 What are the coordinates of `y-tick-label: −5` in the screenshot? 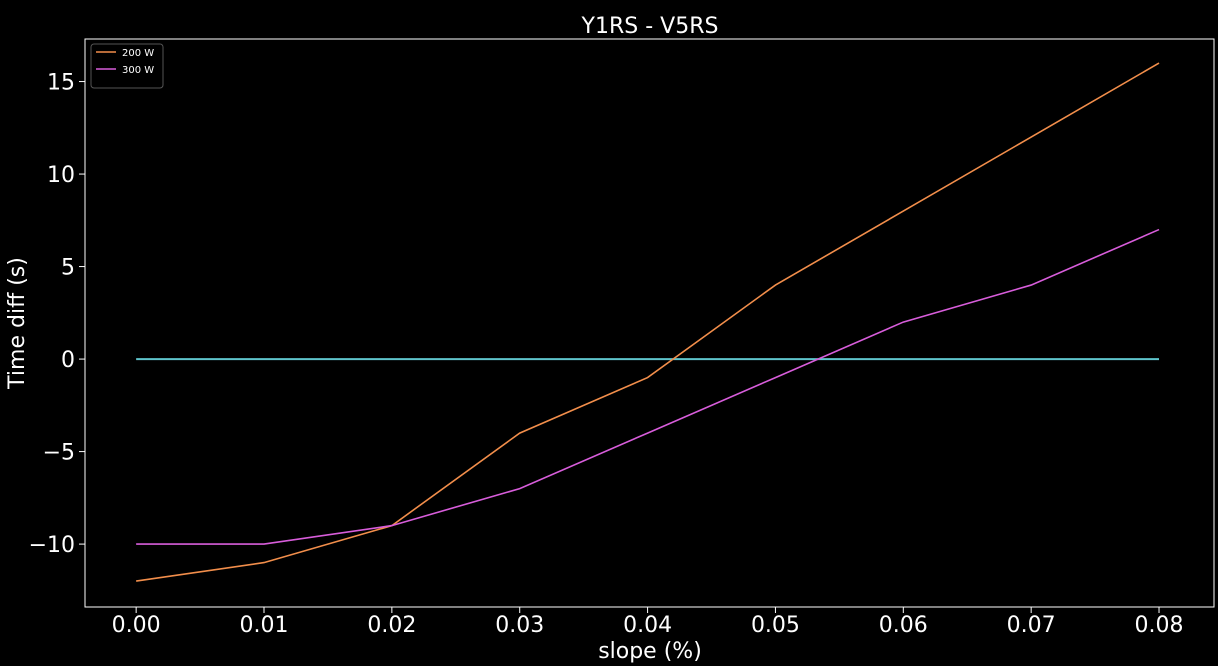 It's located at (59, 453).